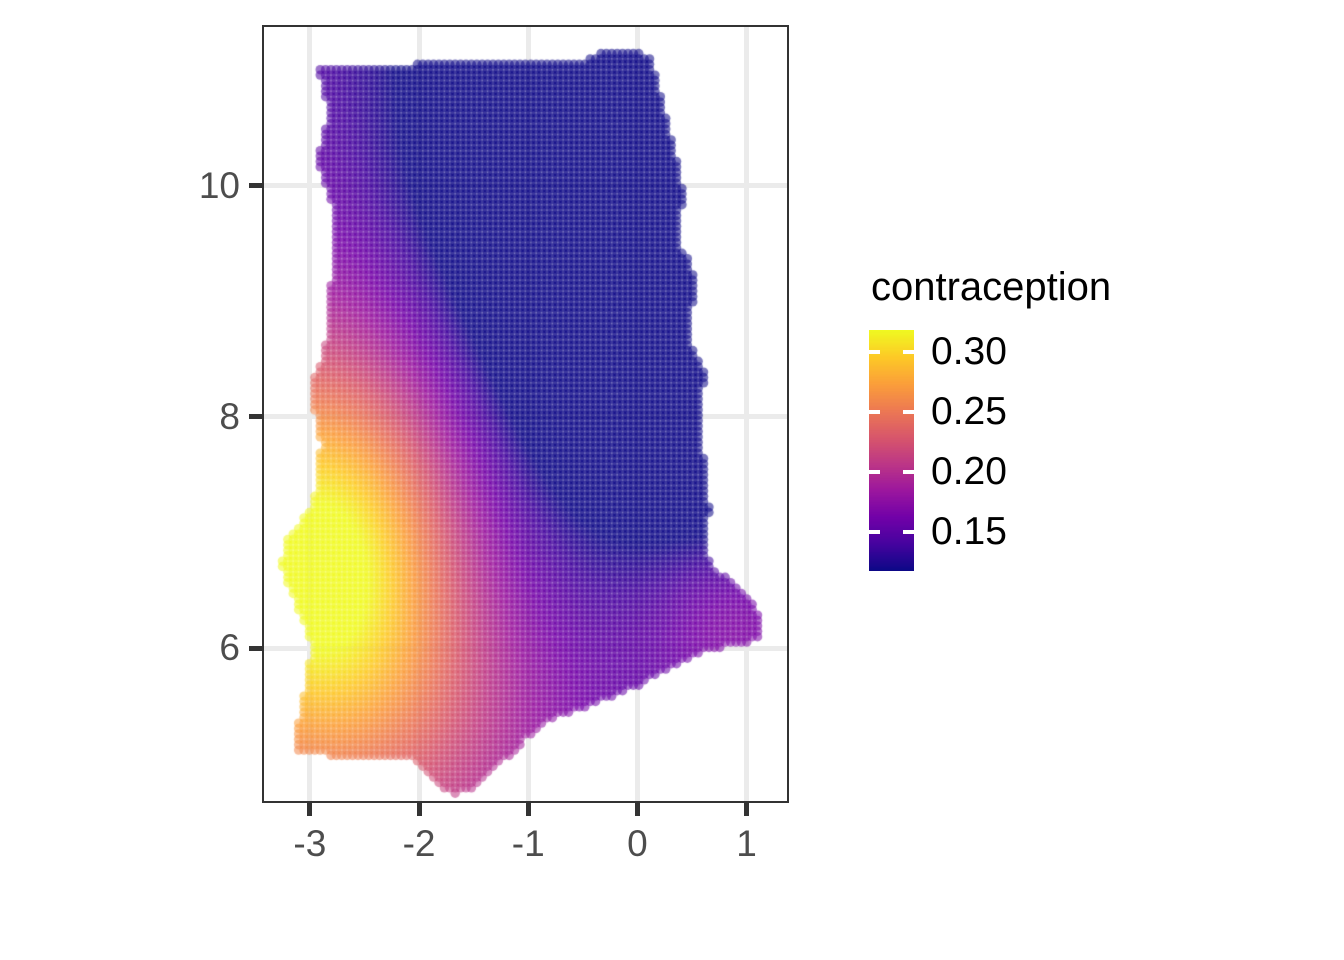 This screenshot has height=960, width=1344. I want to click on legend-key-label-1: 0.25, so click(969, 411).